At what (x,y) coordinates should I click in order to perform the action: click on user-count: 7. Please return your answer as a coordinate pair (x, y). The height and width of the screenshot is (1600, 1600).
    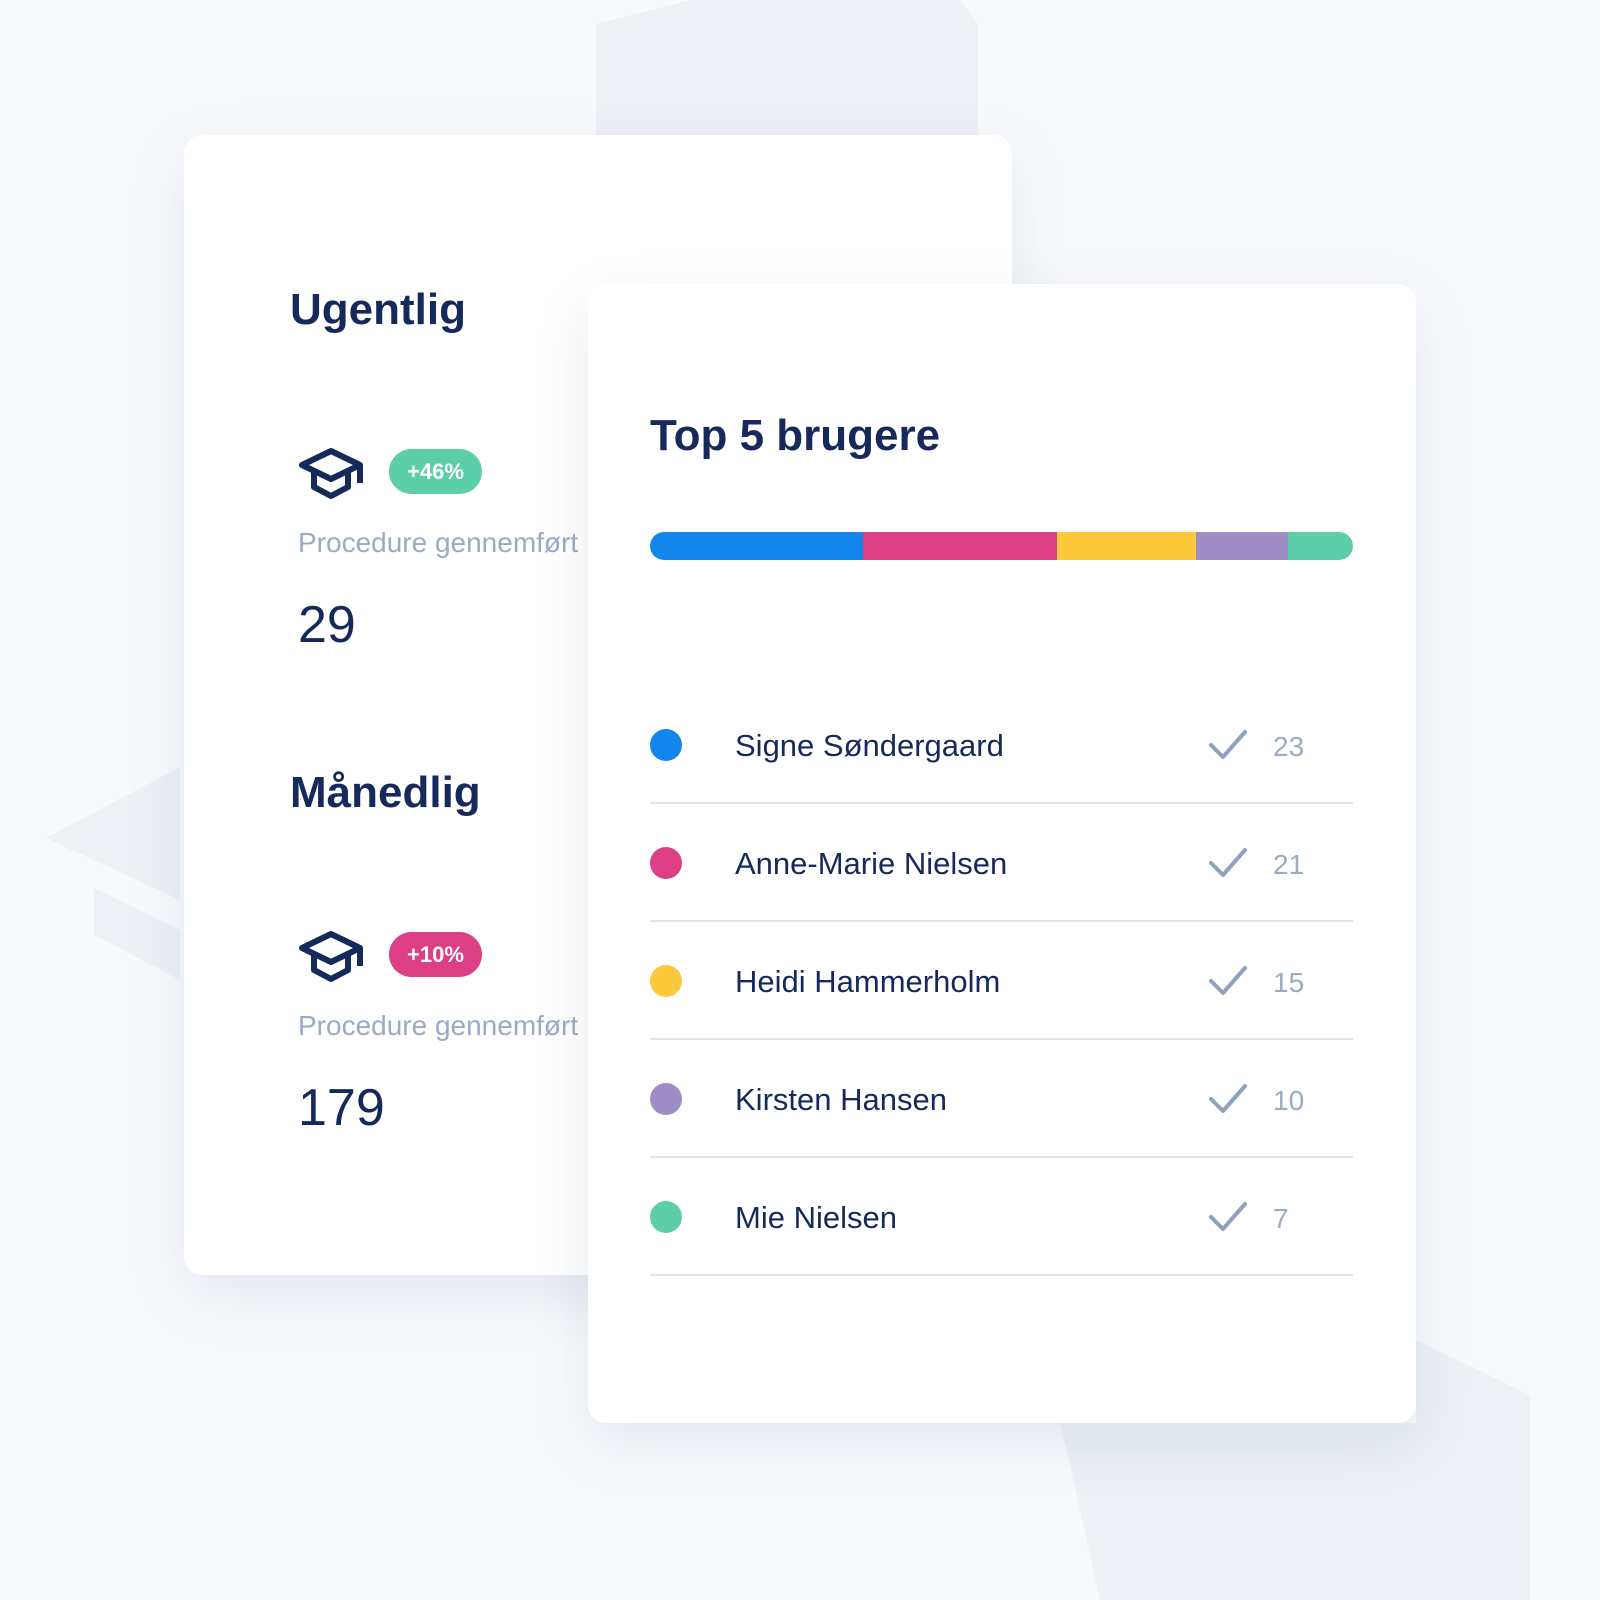
    Looking at the image, I should click on (1281, 1218).